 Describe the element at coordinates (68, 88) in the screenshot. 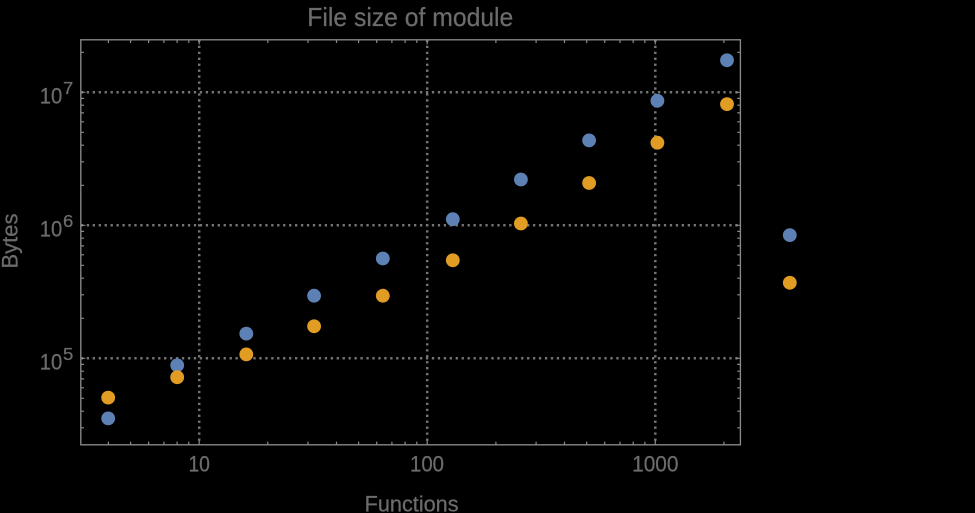

I see `svg-text: 7` at that location.